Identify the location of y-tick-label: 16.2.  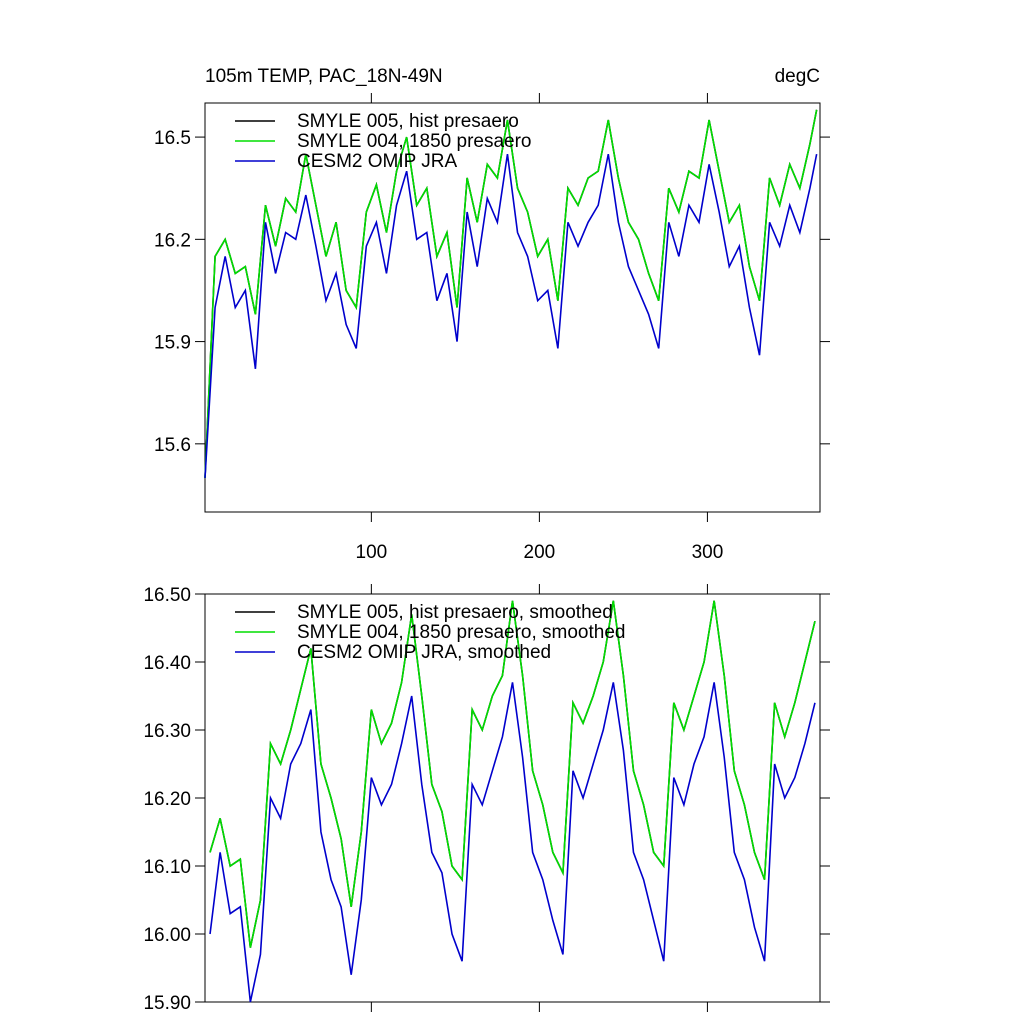
(172, 240).